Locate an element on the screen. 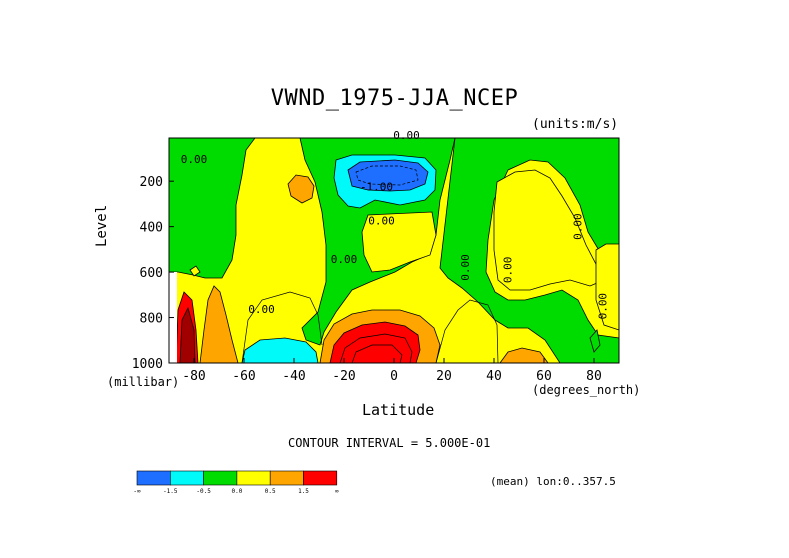  x-tick-label: 0 is located at coordinates (394, 376).